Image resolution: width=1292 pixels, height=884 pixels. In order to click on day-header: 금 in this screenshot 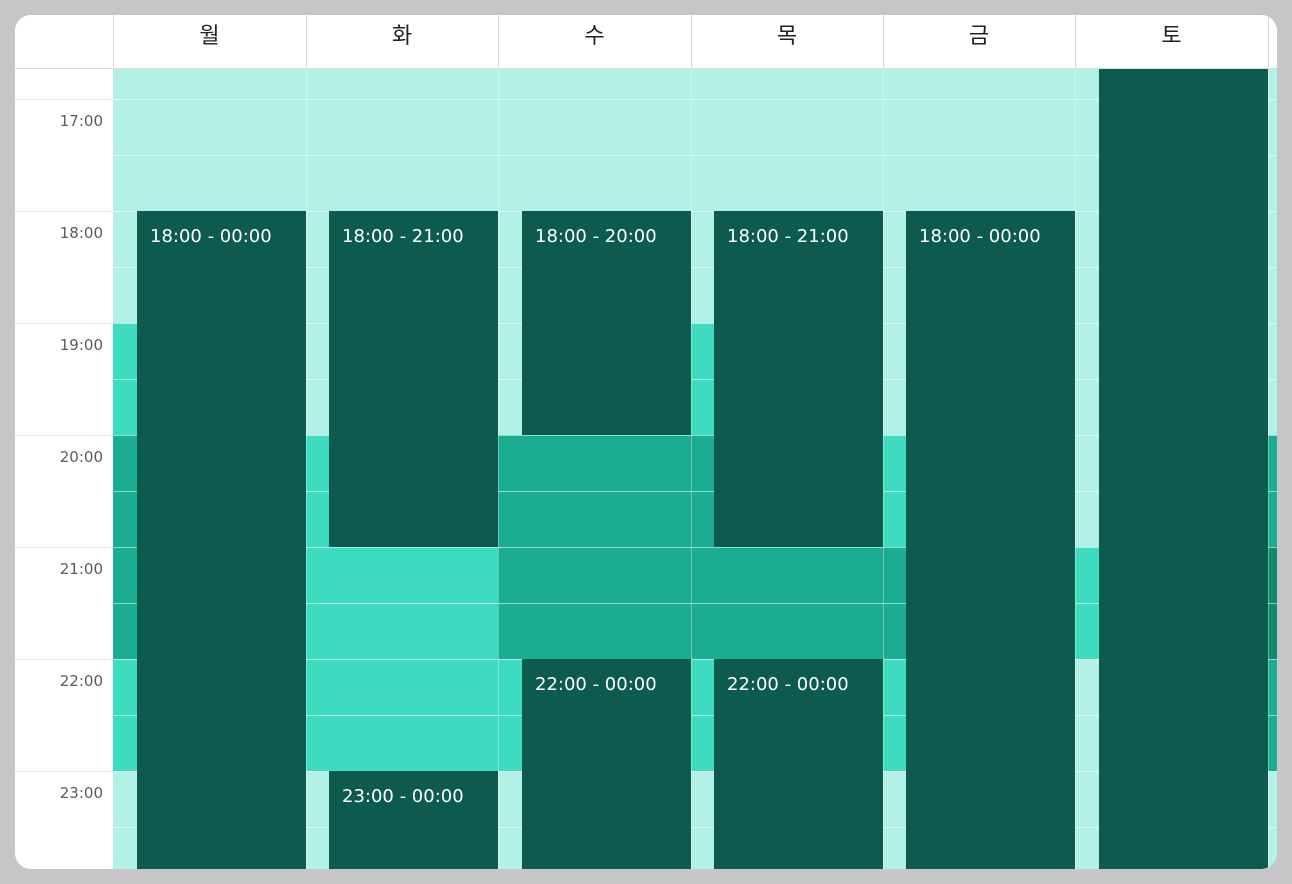, I will do `click(979, 36)`.